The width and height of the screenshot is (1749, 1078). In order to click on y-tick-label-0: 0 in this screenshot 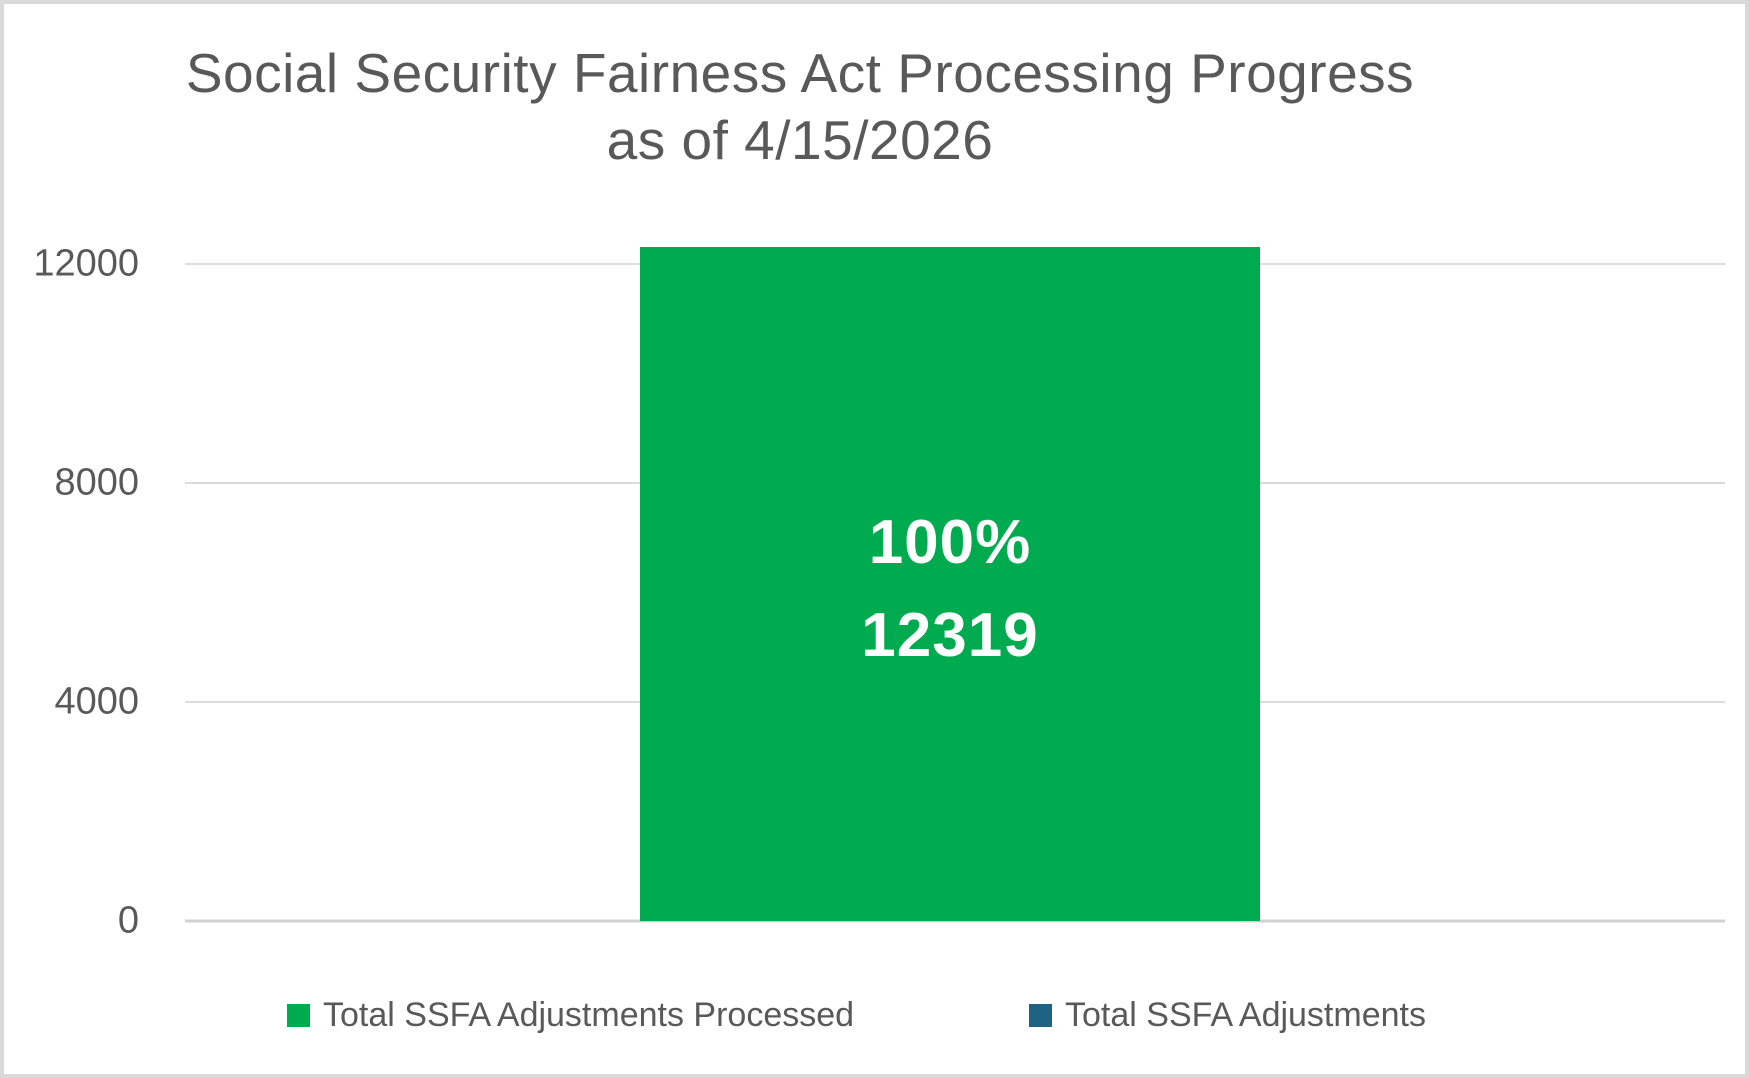, I will do `click(128, 920)`.